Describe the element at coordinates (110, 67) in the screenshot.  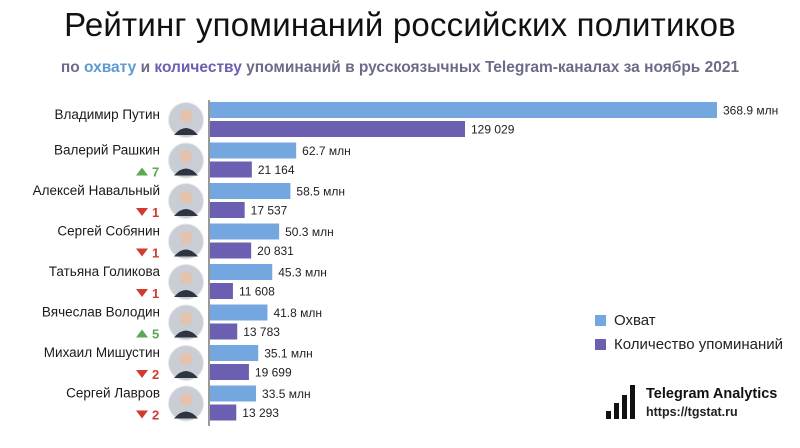
I see `subtitle-reach: охвату` at that location.